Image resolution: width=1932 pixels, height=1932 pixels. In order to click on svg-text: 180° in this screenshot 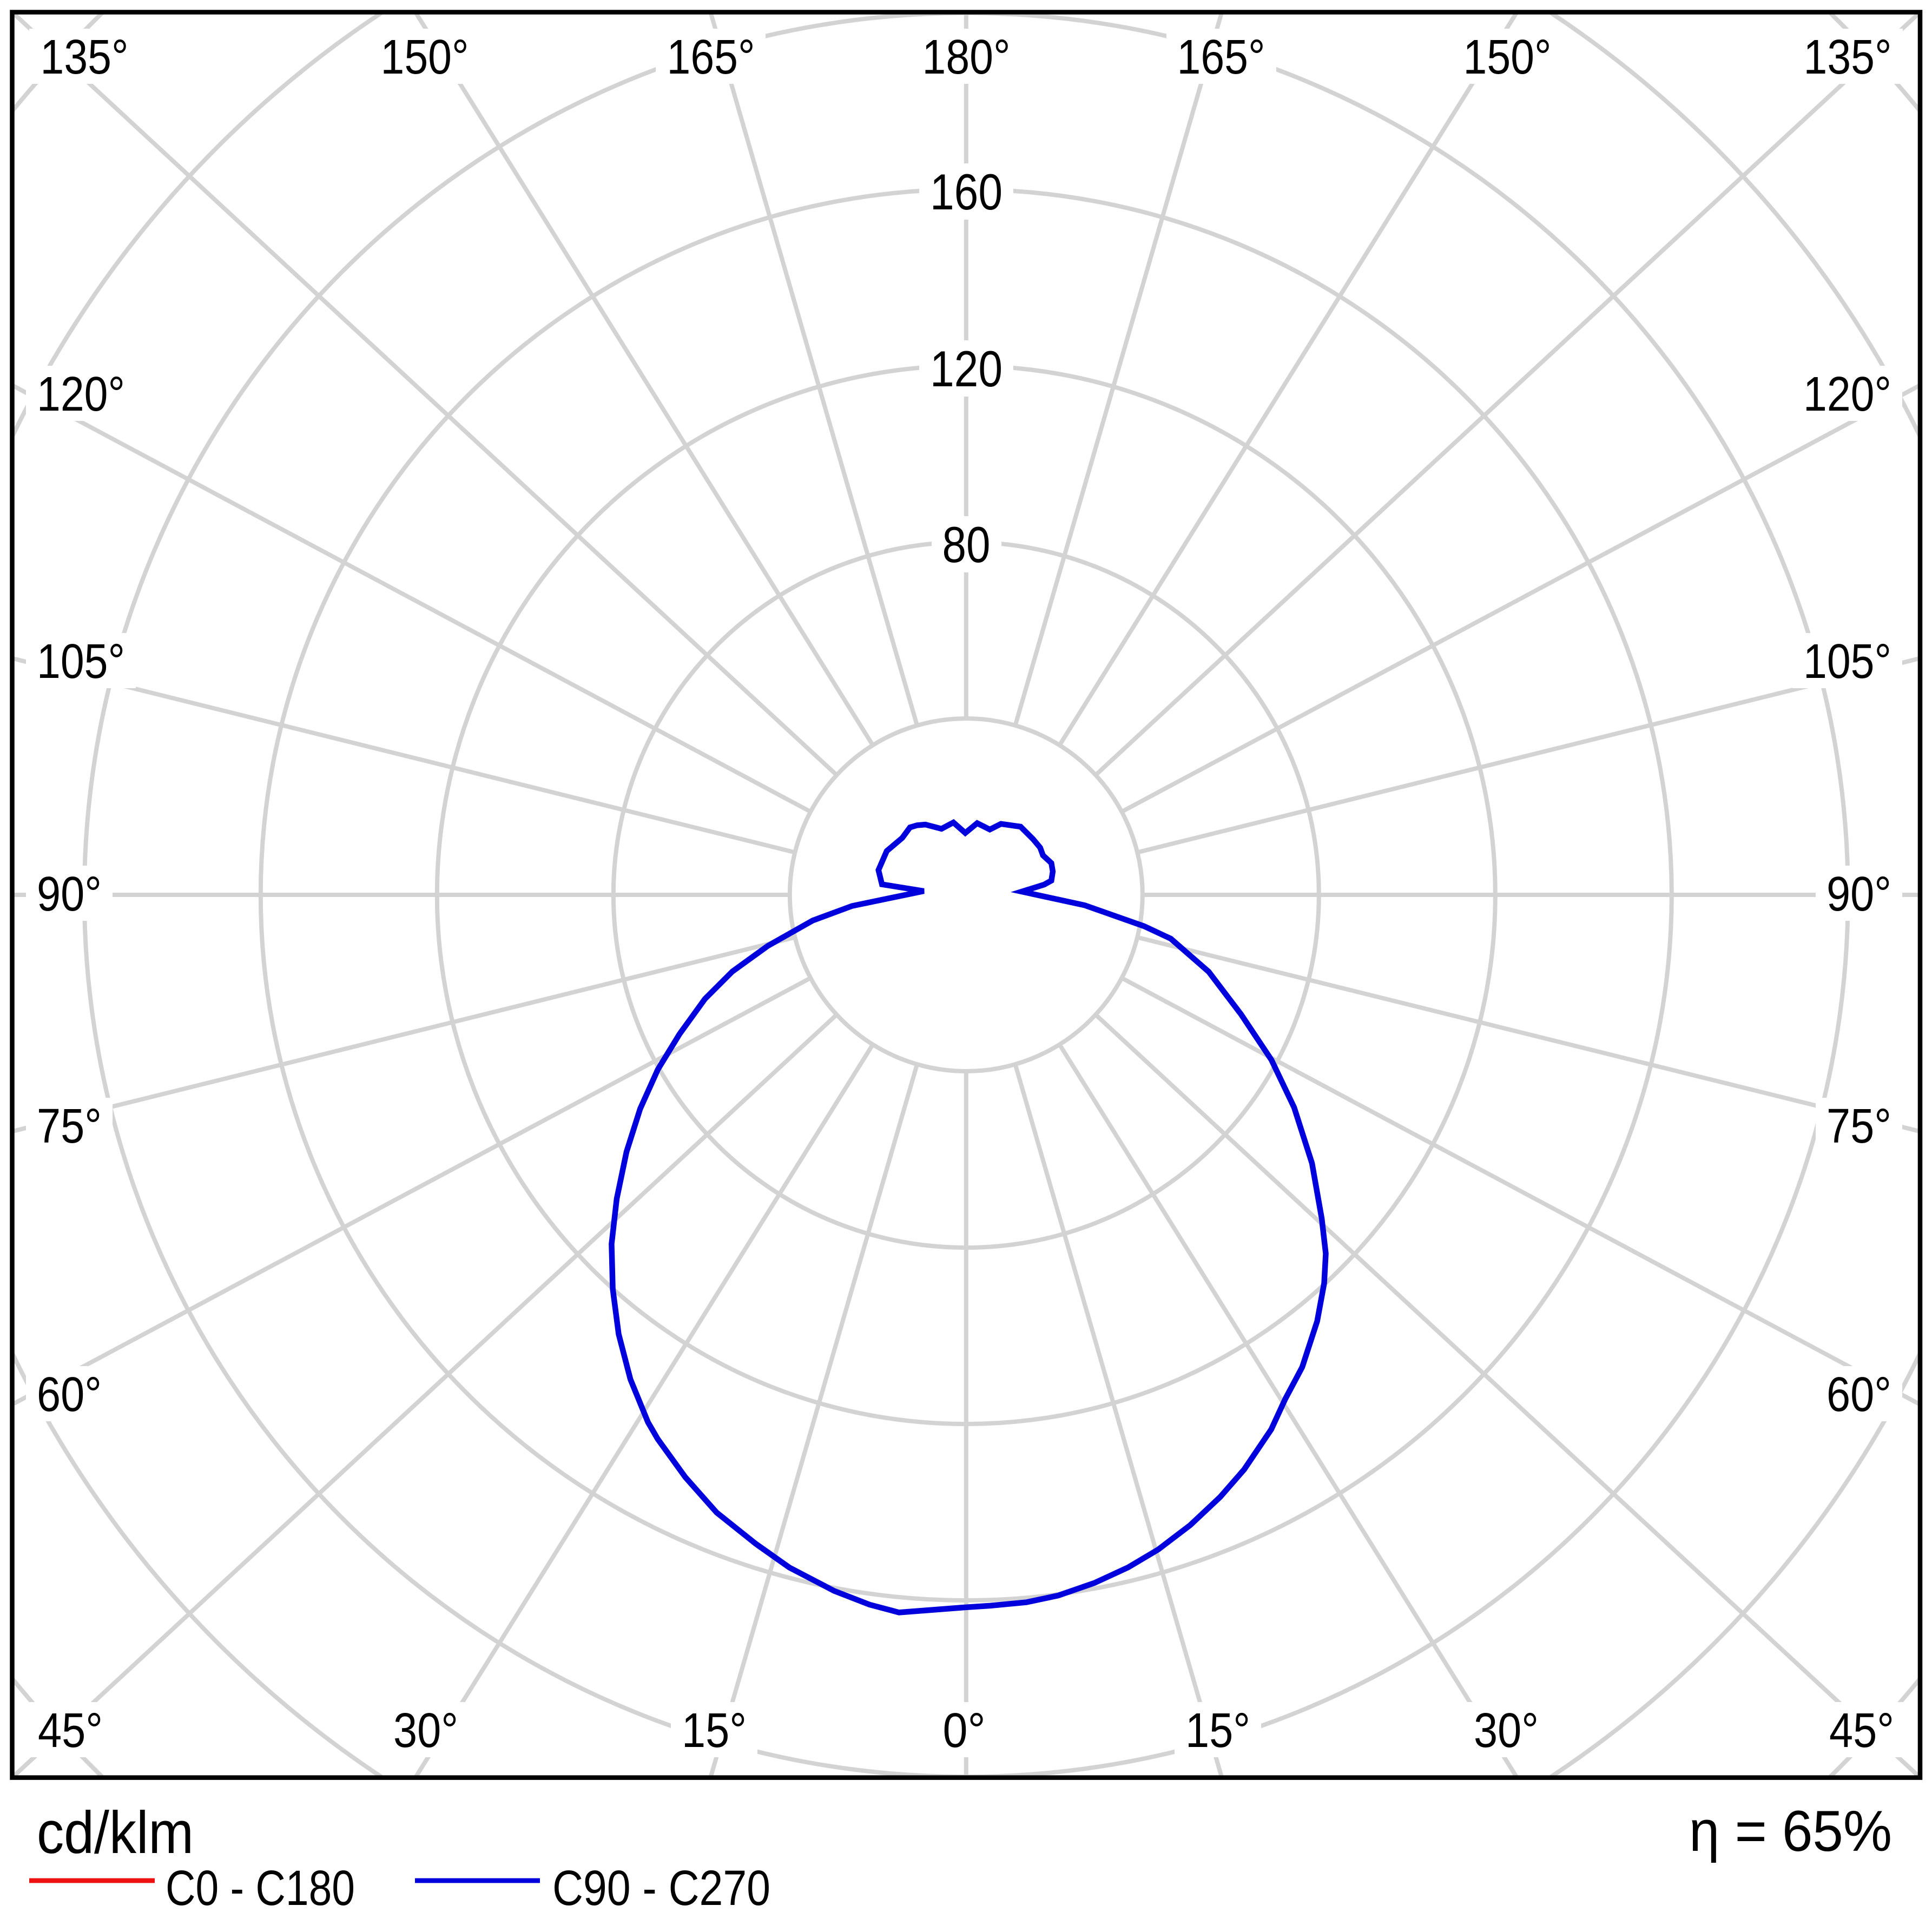, I will do `click(966, 57)`.